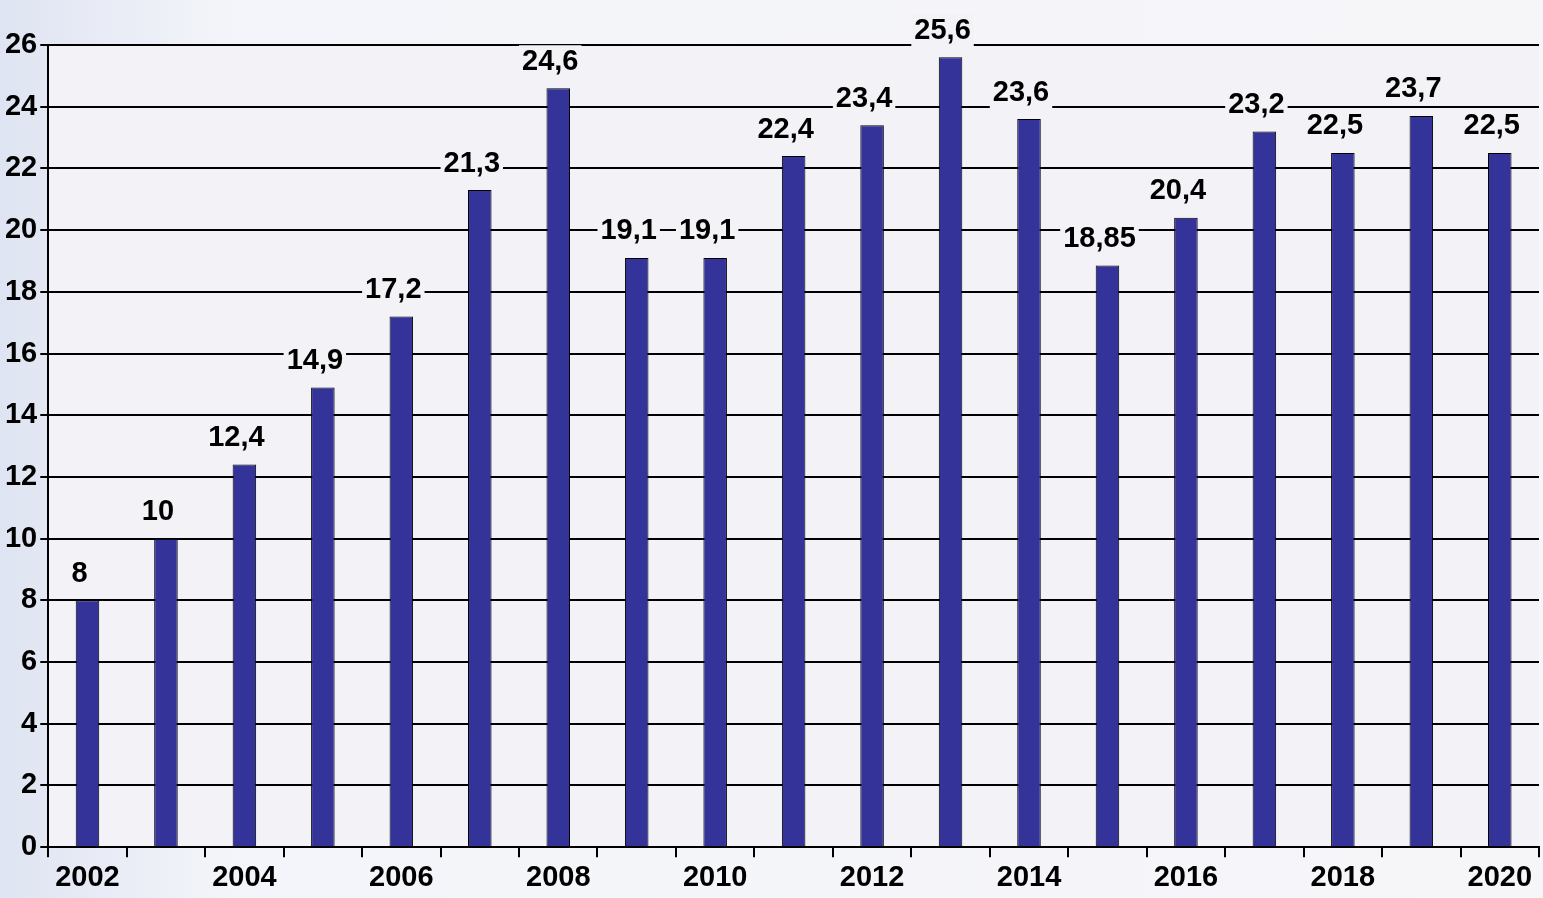  Describe the element at coordinates (715, 875) in the screenshot. I see `x-tick-label: 2010` at that location.